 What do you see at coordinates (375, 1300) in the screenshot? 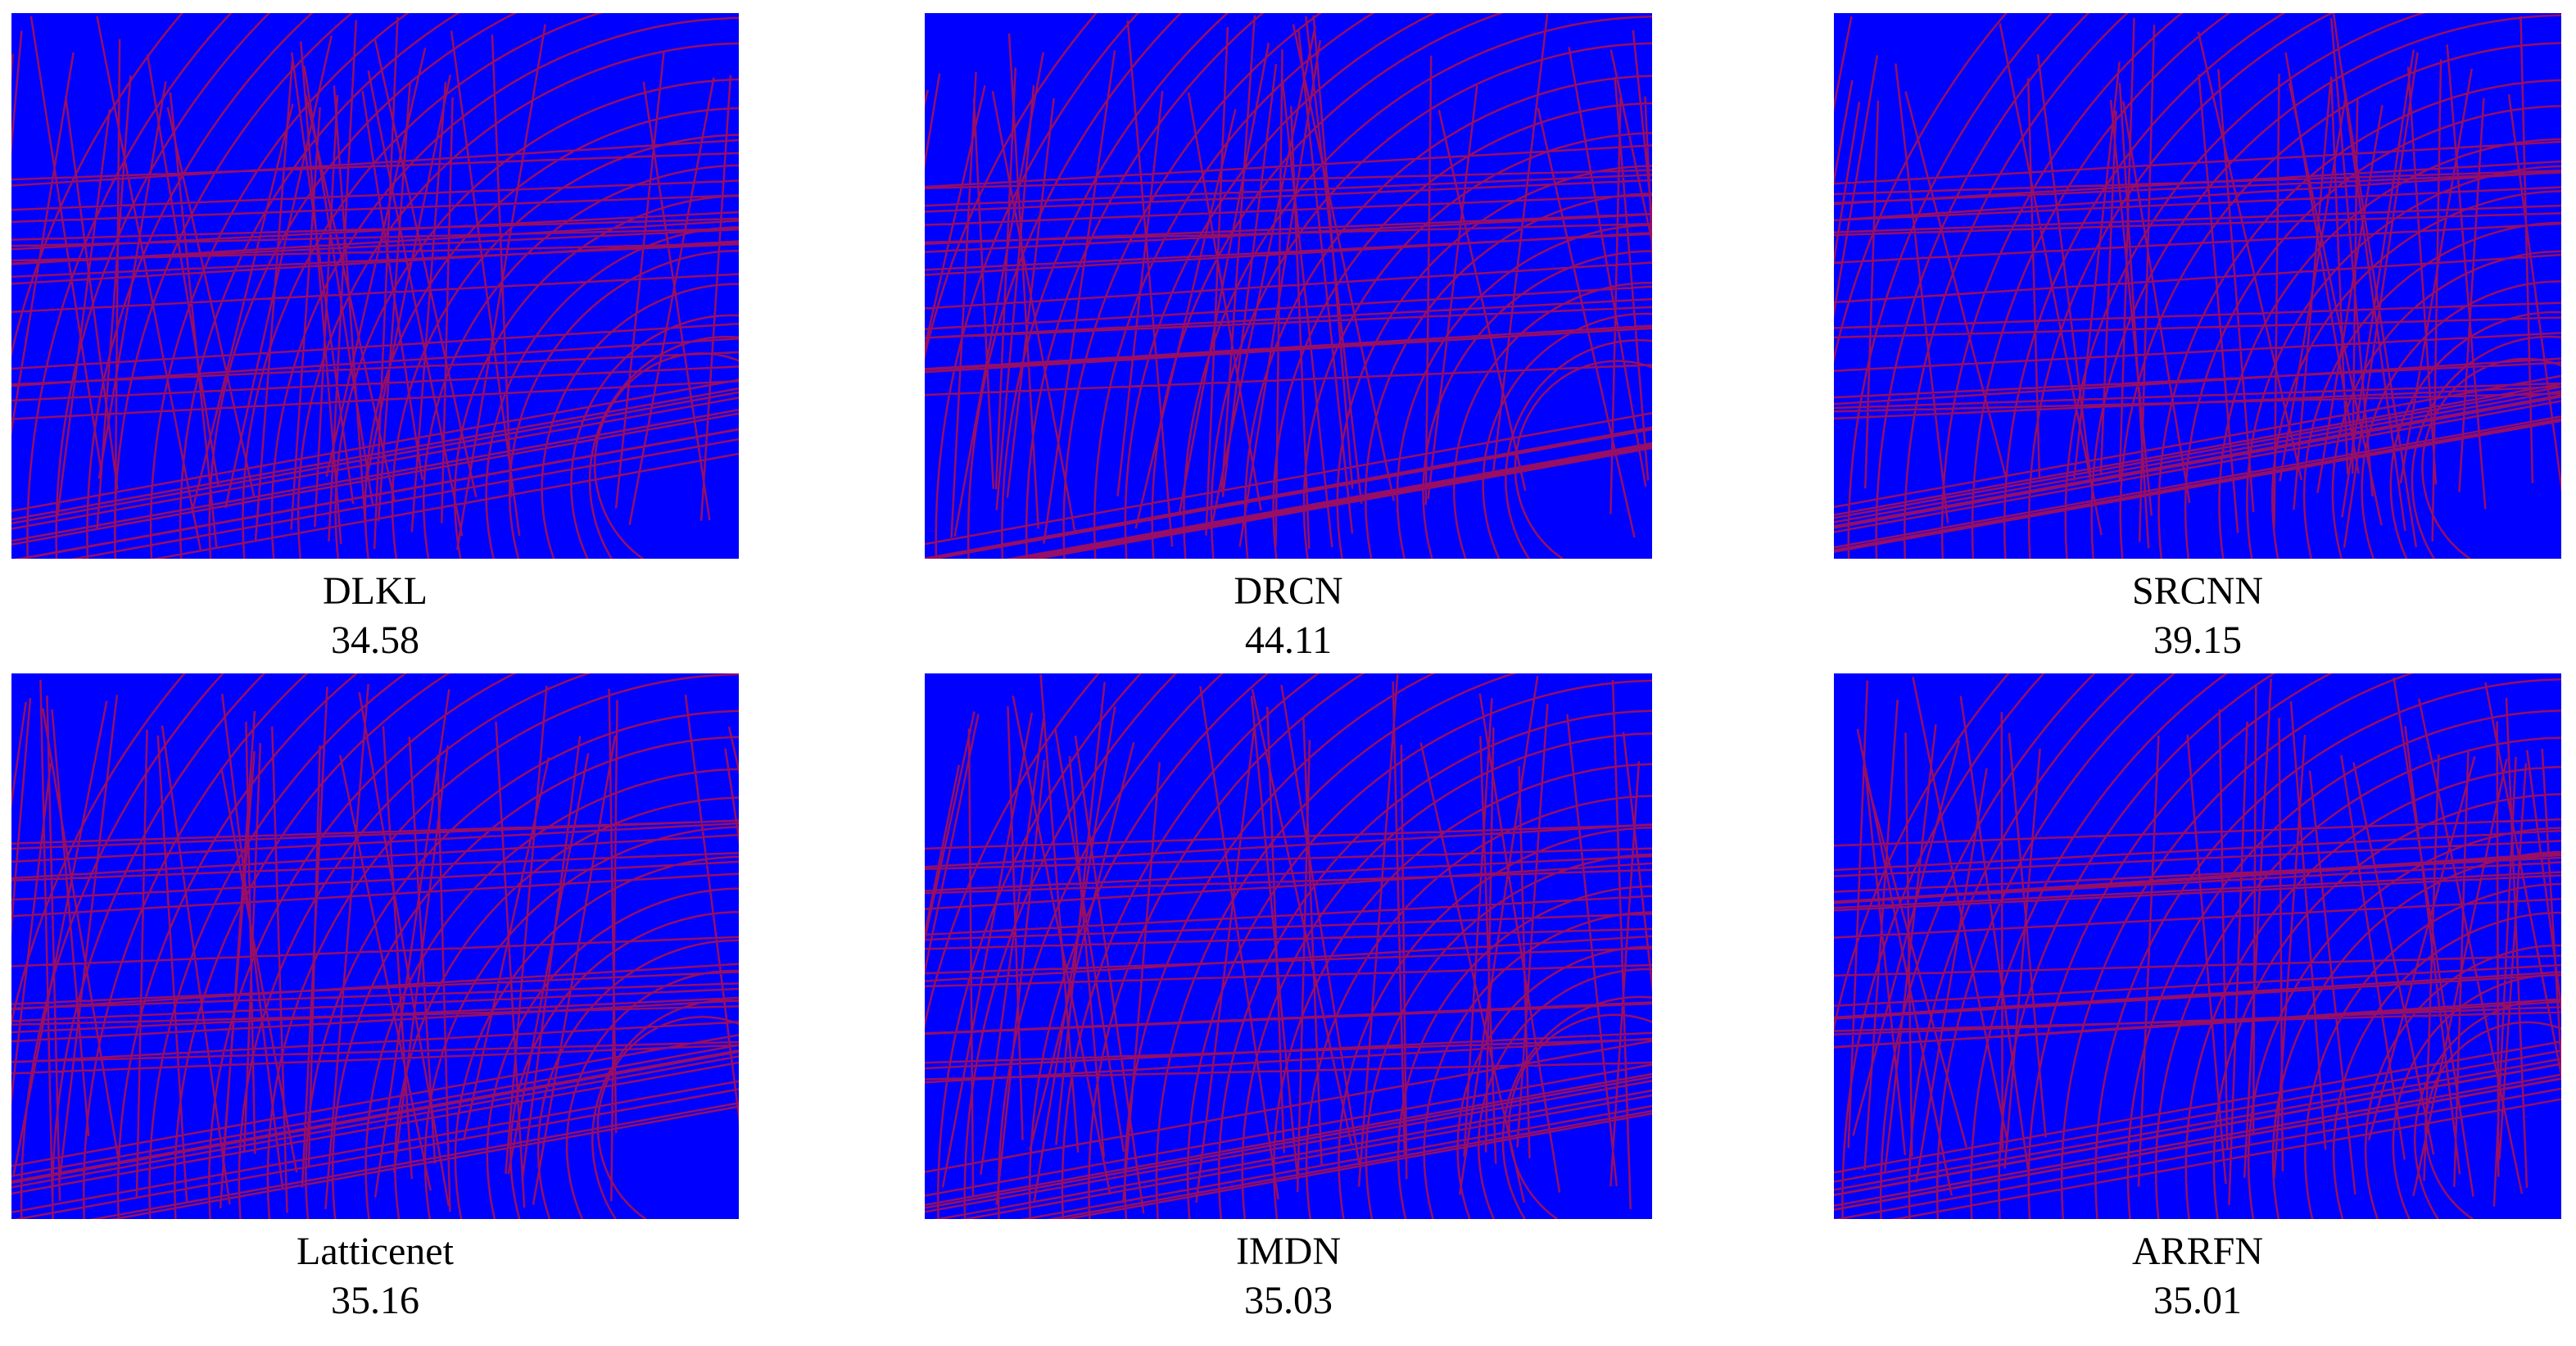
I see `panel-score: 35.16` at bounding box center [375, 1300].